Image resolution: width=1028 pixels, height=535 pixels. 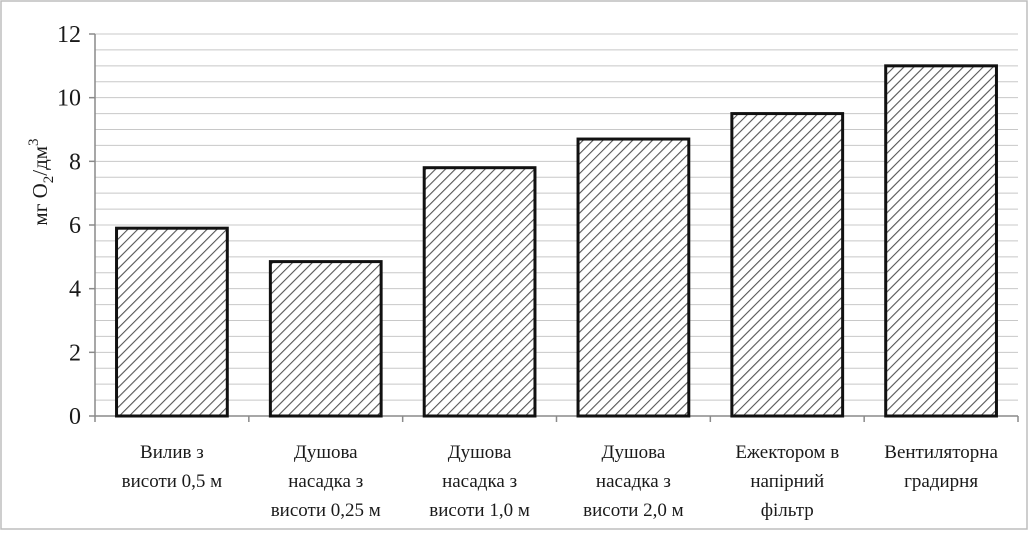 I want to click on category-label: Душова насадка з висоти 2,0 м, so click(x=633, y=481).